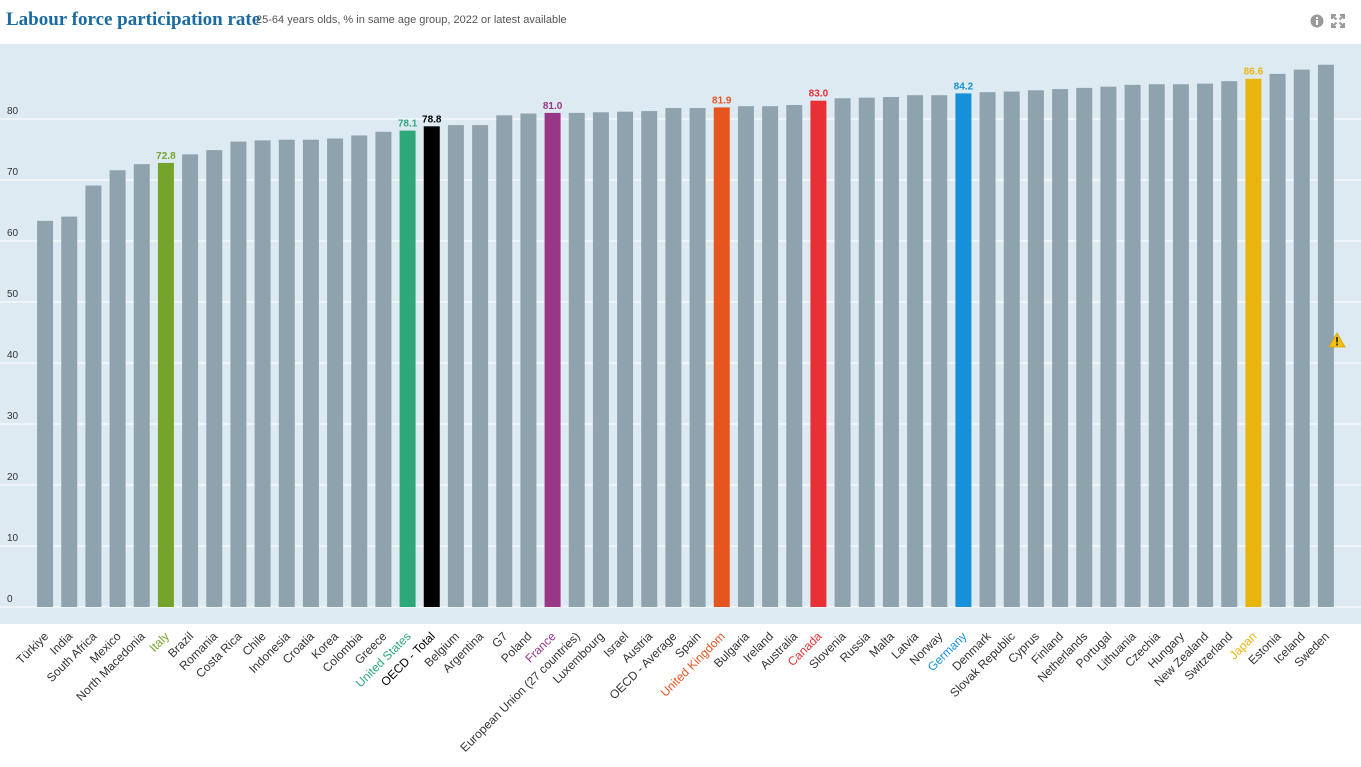 This screenshot has width=1361, height=767. I want to click on bar-israel, so click(625, 359).